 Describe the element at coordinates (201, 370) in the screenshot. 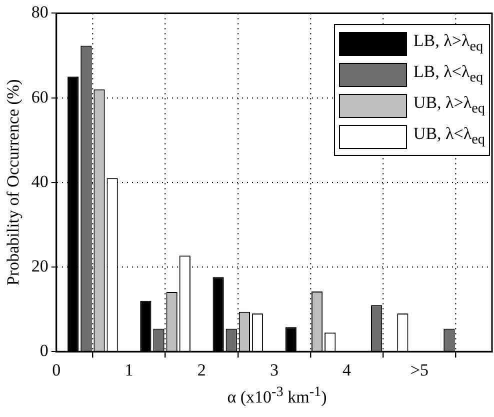

I see `x-tick-label: 2` at that location.